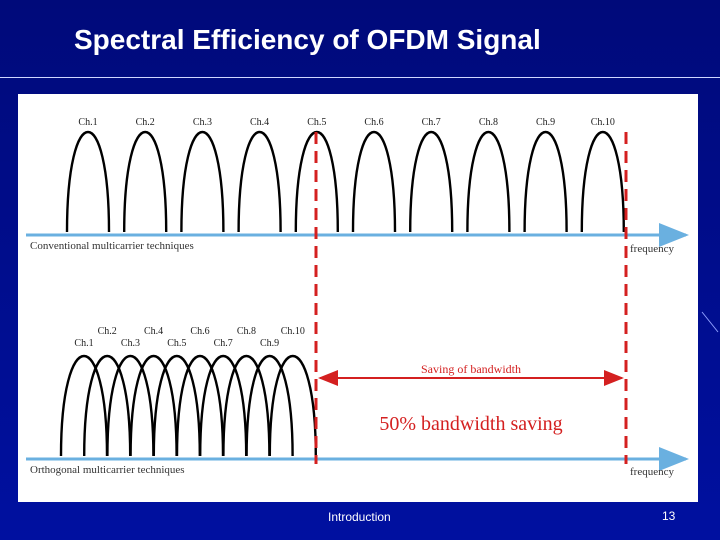 The height and width of the screenshot is (540, 720). I want to click on orthogonal-channel-labels-odd: Ch.1 Ch.3 Ch.5 Ch.7 Ch.9, so click(176, 343).